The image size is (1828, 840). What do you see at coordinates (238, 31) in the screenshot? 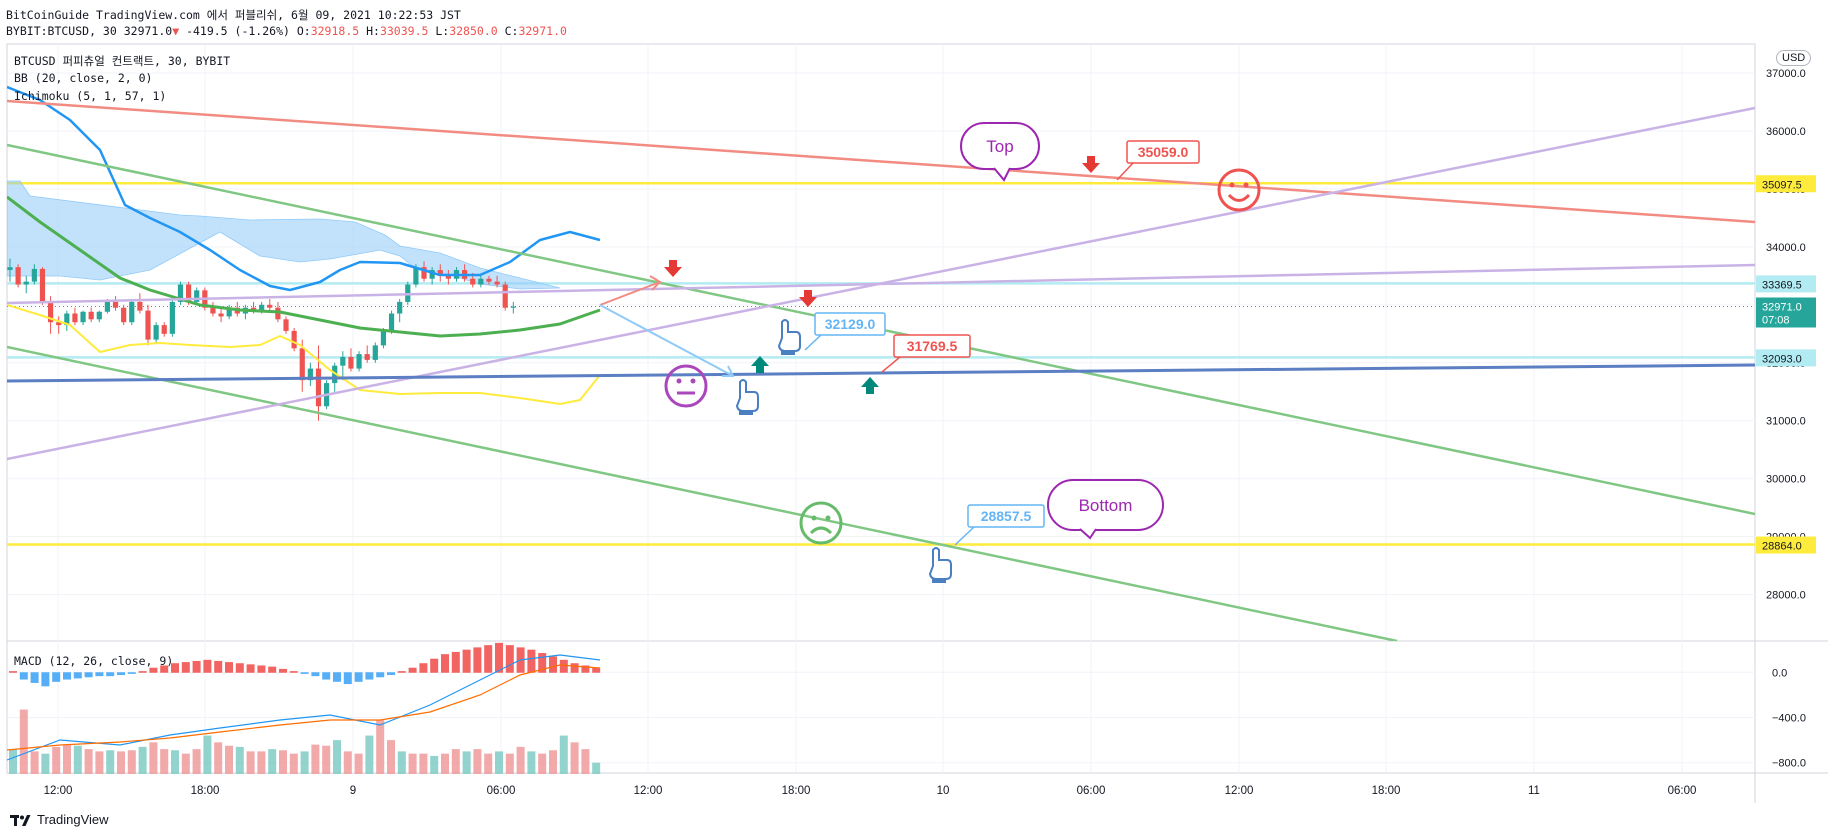
I see `price-change: -419.5 (-1.26%)` at bounding box center [238, 31].